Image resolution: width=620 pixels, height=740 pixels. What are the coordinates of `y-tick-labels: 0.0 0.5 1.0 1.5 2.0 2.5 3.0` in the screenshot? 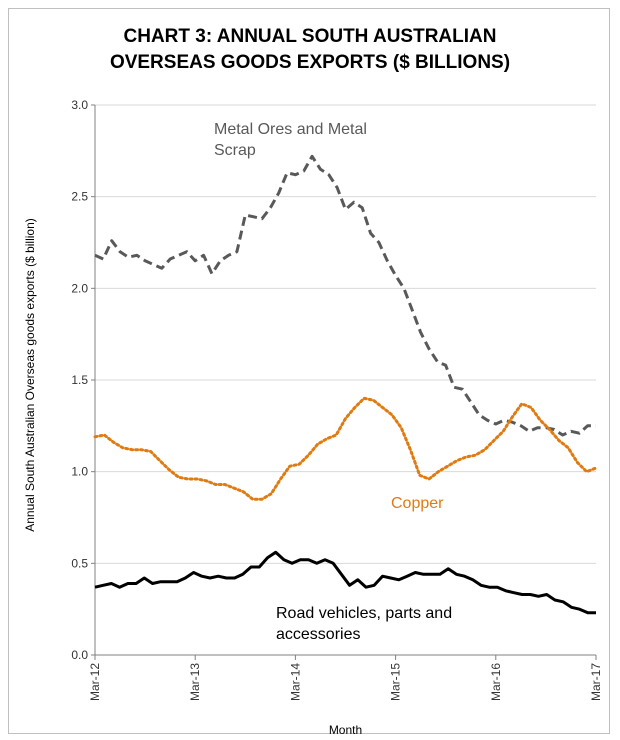 It's located at (79, 380).